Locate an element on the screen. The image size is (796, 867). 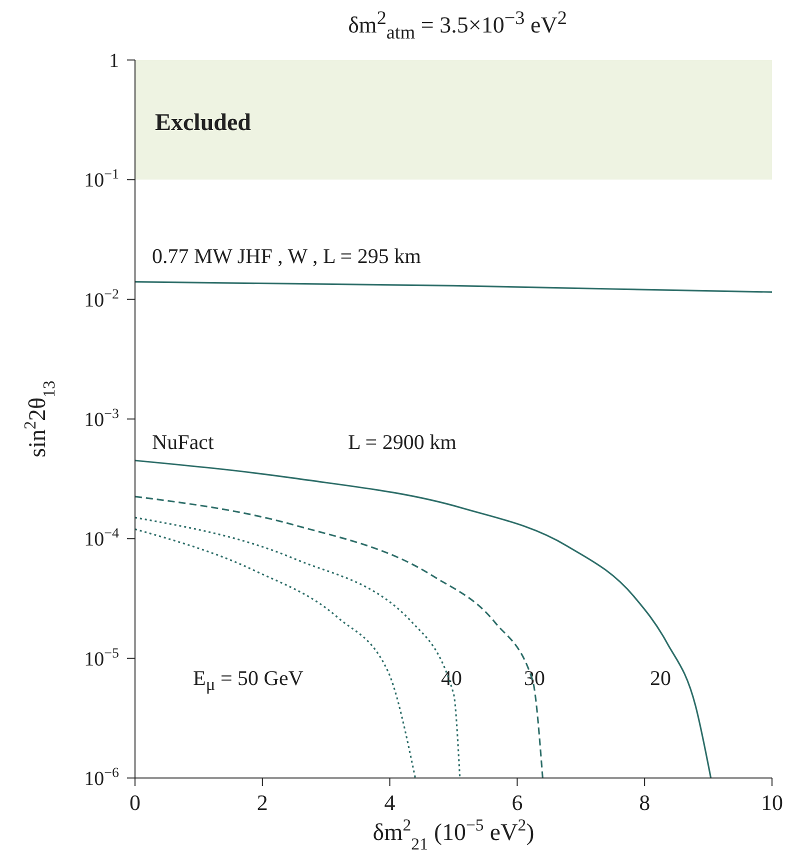
y-tick-label: 10$^{−2}$ is located at coordinates (101, 299).